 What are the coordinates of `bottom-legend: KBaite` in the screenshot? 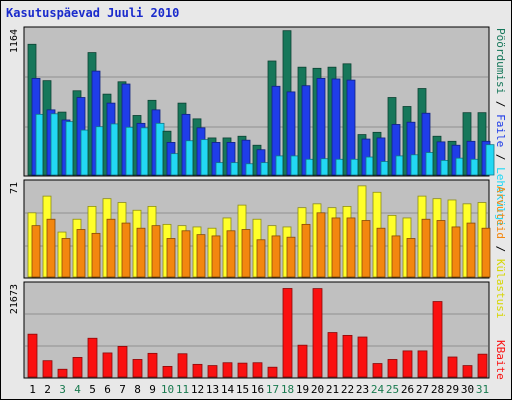 It's located at (500, 360).